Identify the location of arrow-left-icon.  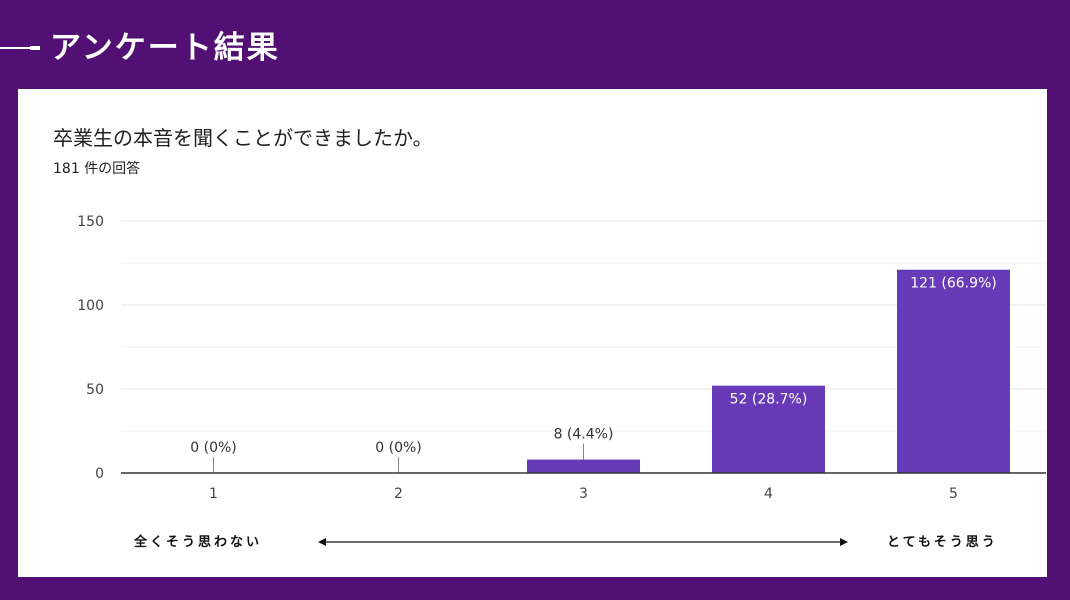
(322, 542).